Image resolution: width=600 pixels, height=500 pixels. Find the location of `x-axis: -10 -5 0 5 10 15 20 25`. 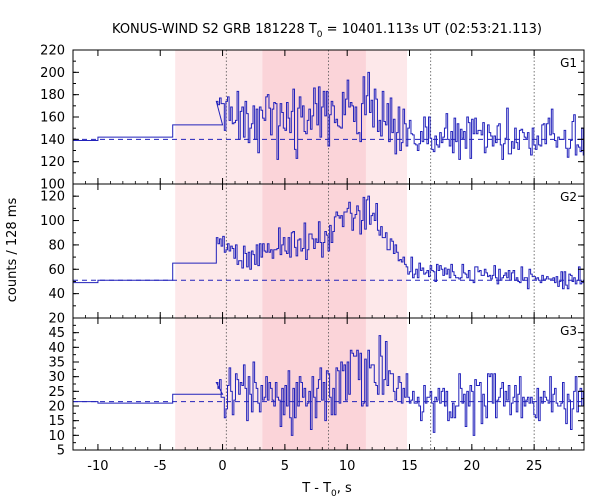

x-axis: -10 -5 0 5 10 15 20 25 is located at coordinates (314, 466).